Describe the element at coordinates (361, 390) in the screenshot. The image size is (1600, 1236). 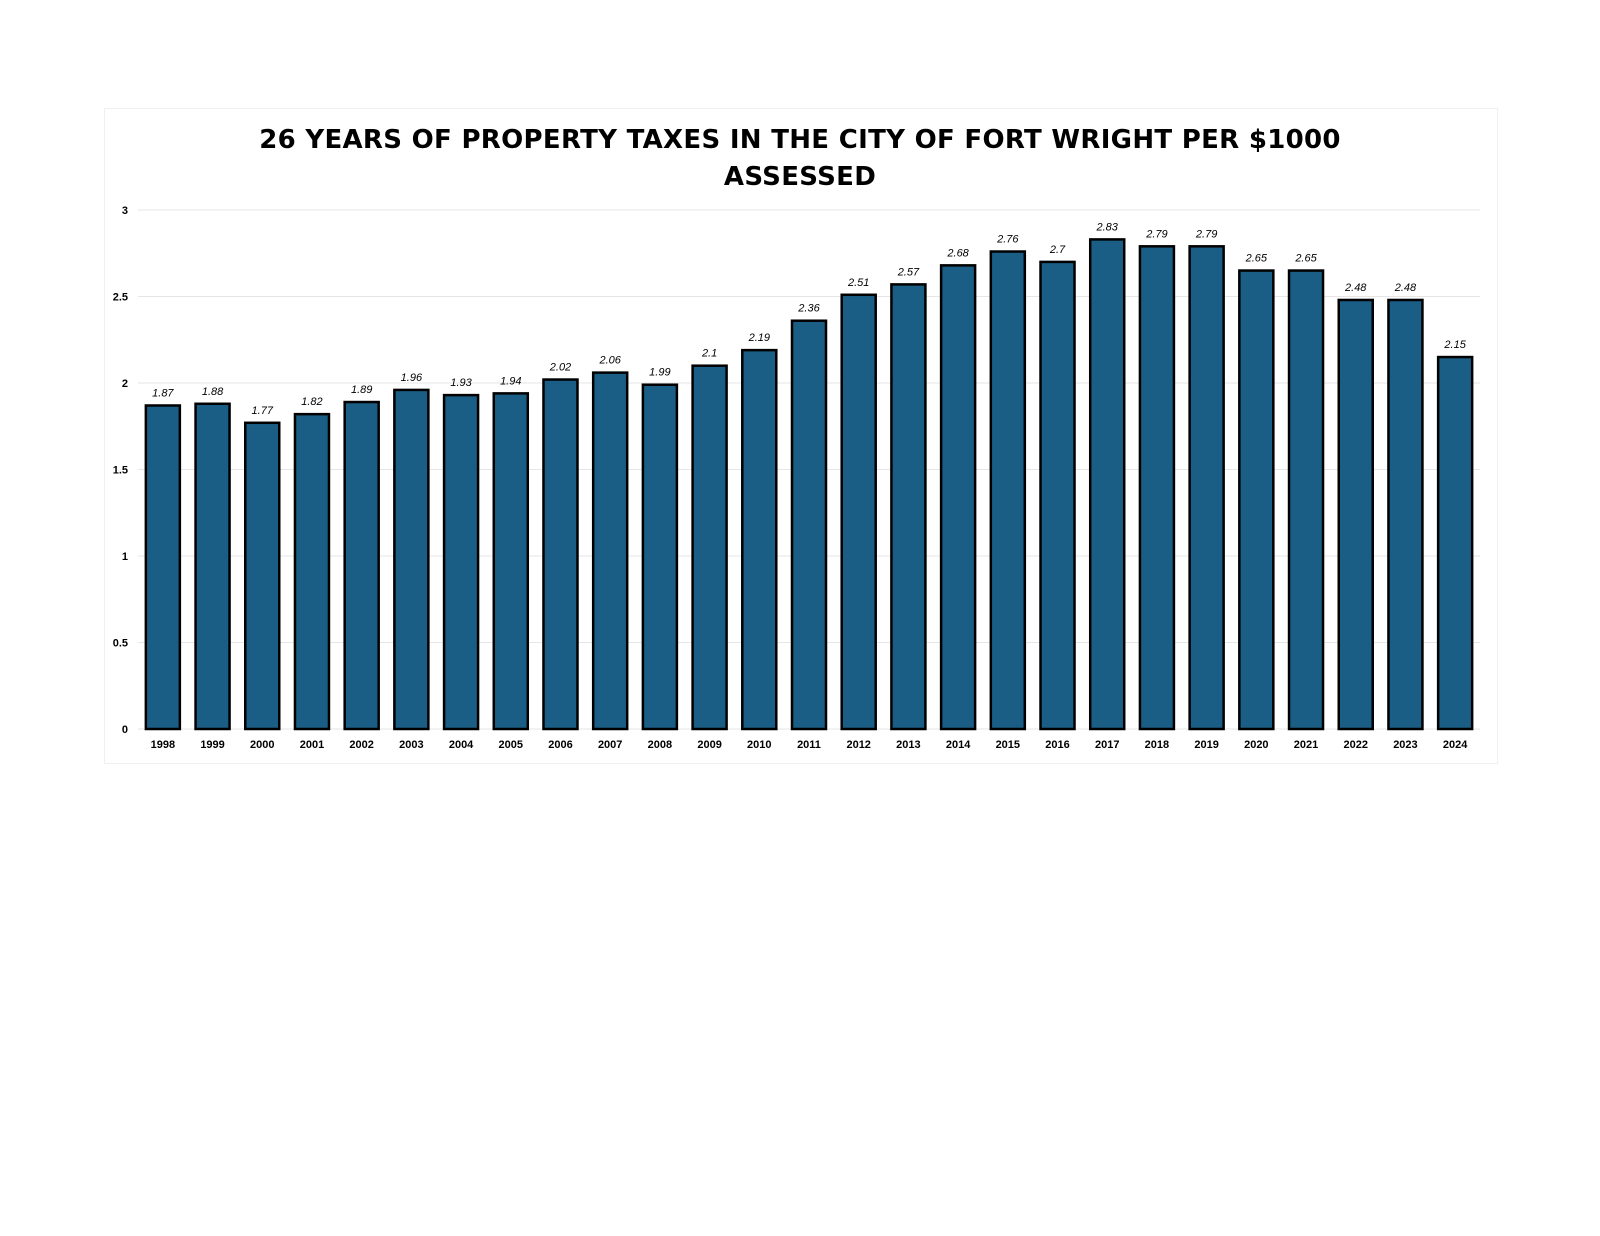
I see `data-label-2002: 1.89` at that location.